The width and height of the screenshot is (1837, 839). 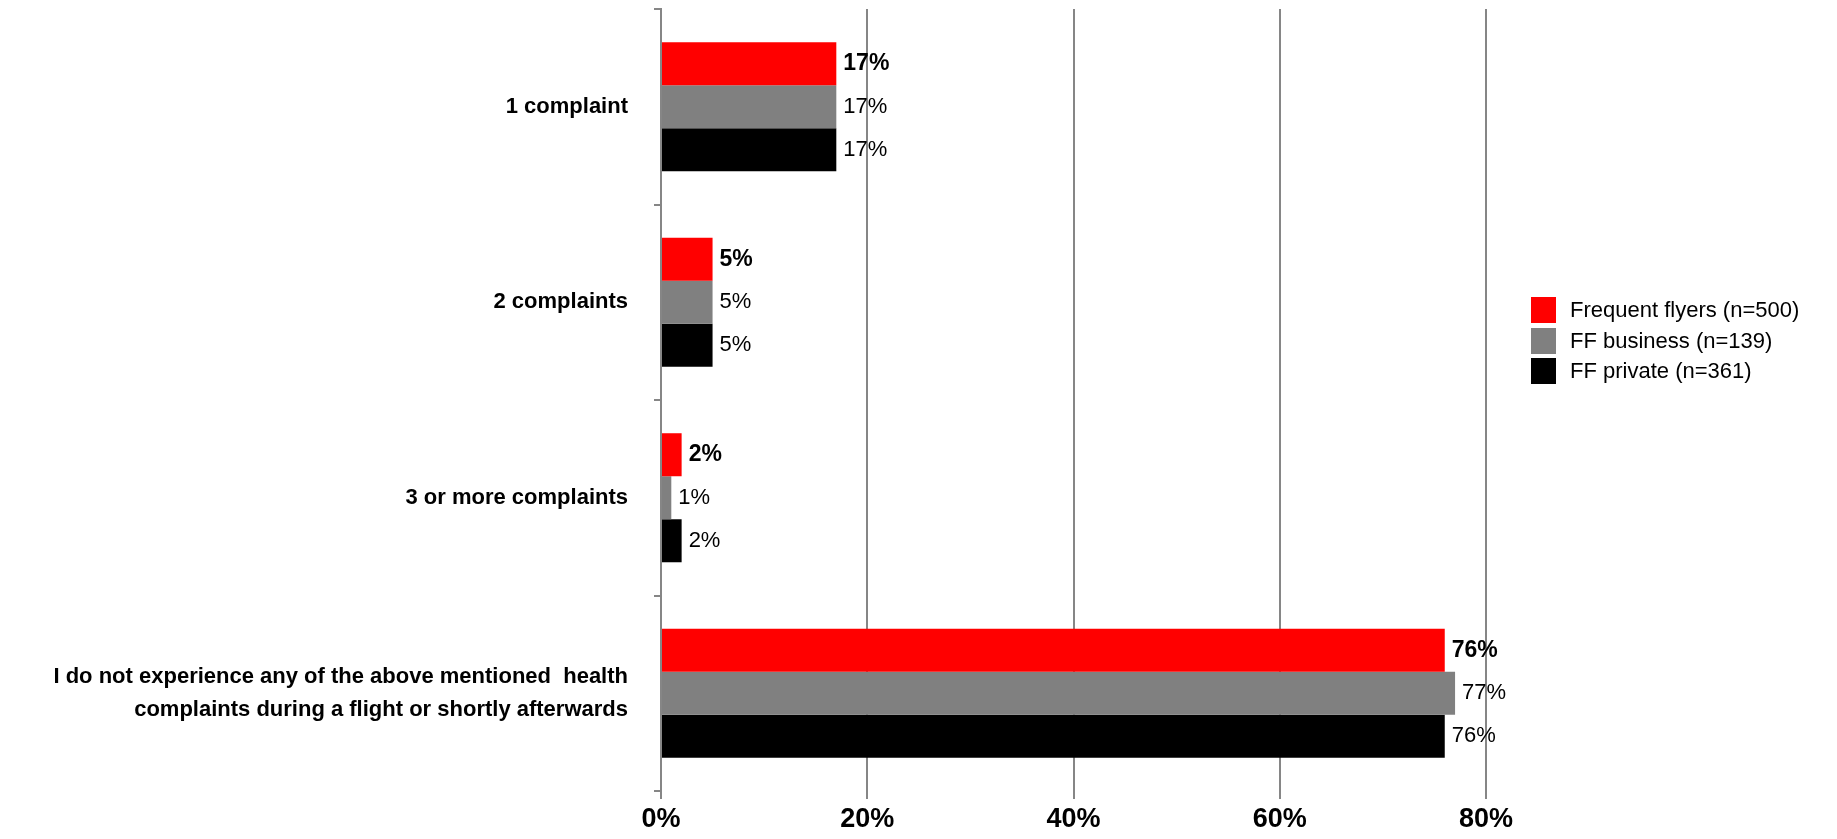 What do you see at coordinates (694, 496) in the screenshot?
I see `data-label: 1%` at bounding box center [694, 496].